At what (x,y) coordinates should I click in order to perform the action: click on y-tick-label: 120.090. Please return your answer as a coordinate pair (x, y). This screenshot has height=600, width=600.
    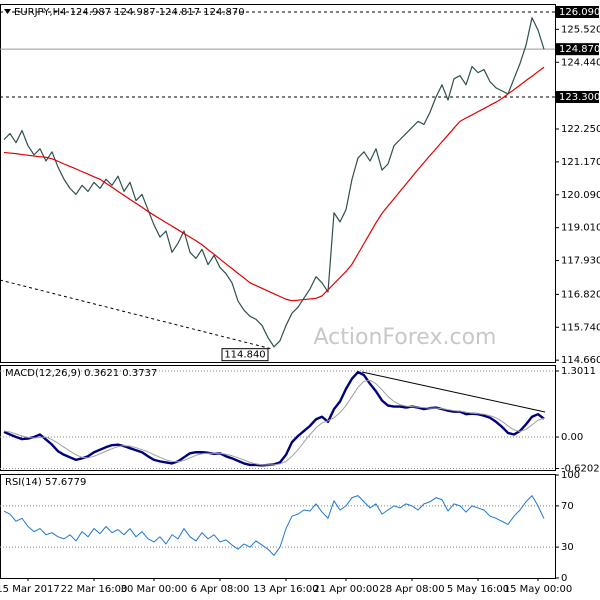
    Looking at the image, I should click on (580, 195).